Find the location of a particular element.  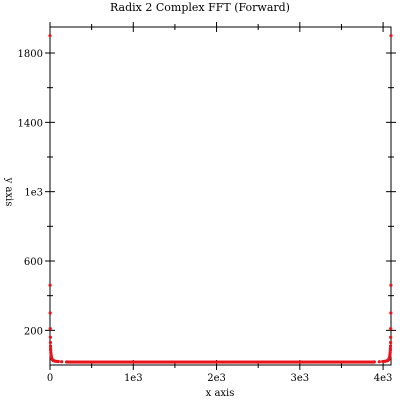

x-axis-label: x axis is located at coordinates (220, 393).